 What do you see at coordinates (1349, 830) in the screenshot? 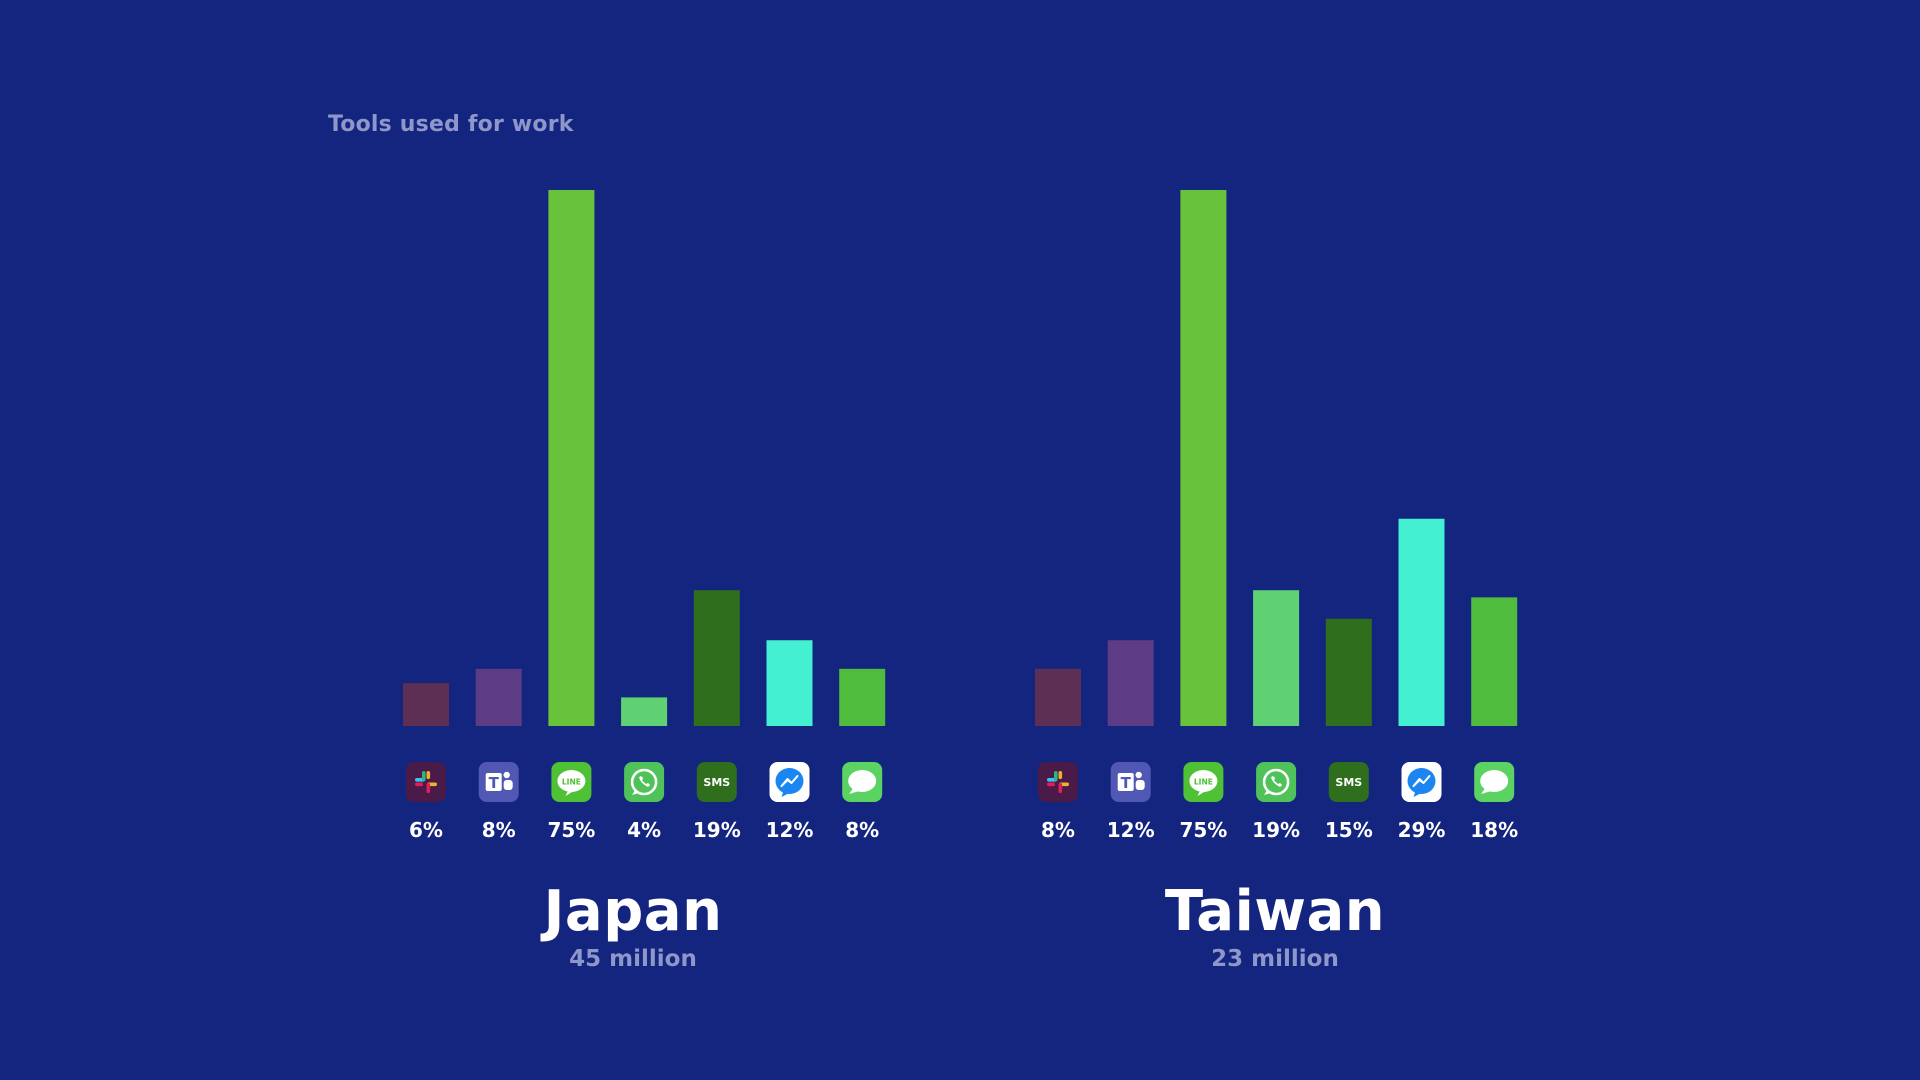
I see `value-label: 15%` at bounding box center [1349, 830].